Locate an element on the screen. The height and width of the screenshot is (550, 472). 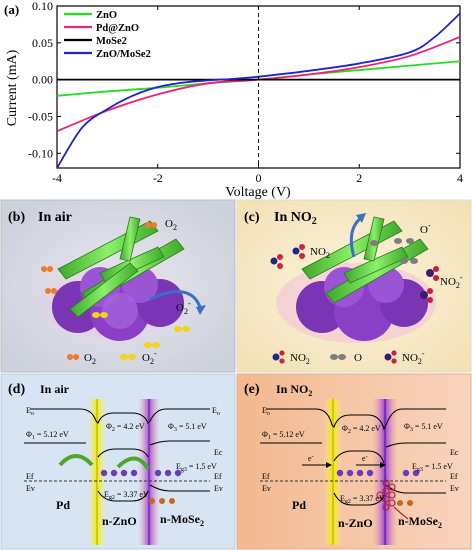
panel-c-legend: NO2 O NO2- is located at coordinates (348, 357).